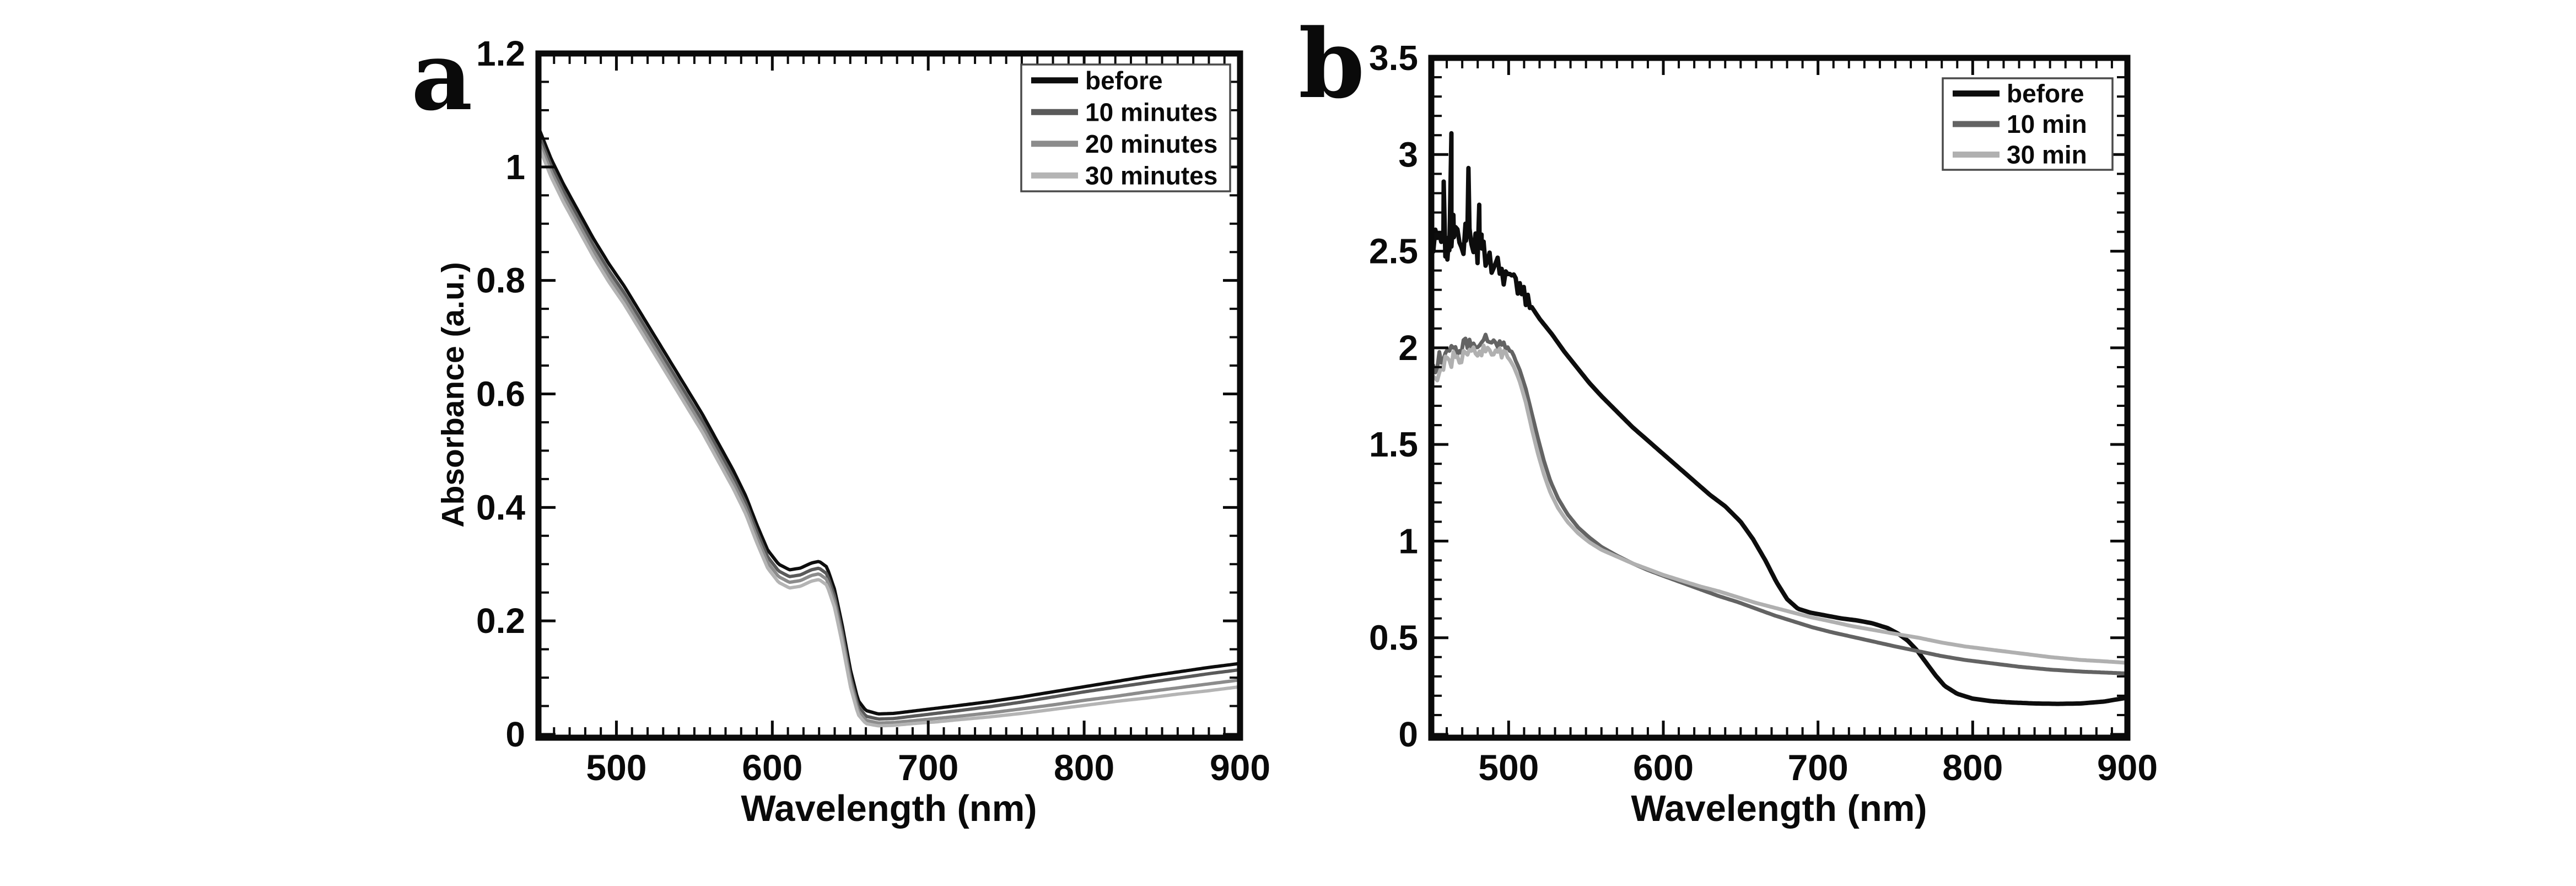  I want to click on y-tick-label-a: 0.4, so click(501, 507).